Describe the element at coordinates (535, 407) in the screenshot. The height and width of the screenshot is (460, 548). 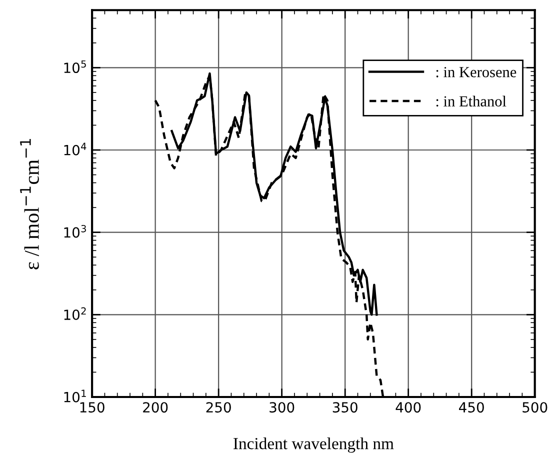
I see `x-tick-label: 500` at that location.